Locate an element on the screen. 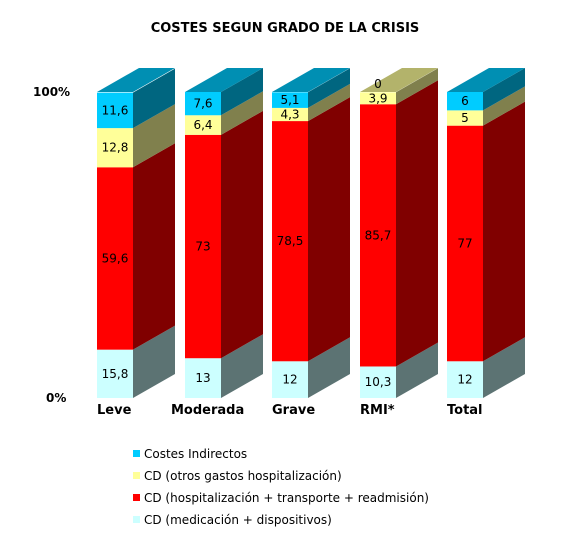  bar-moderada-s1 is located at coordinates (203, 246).